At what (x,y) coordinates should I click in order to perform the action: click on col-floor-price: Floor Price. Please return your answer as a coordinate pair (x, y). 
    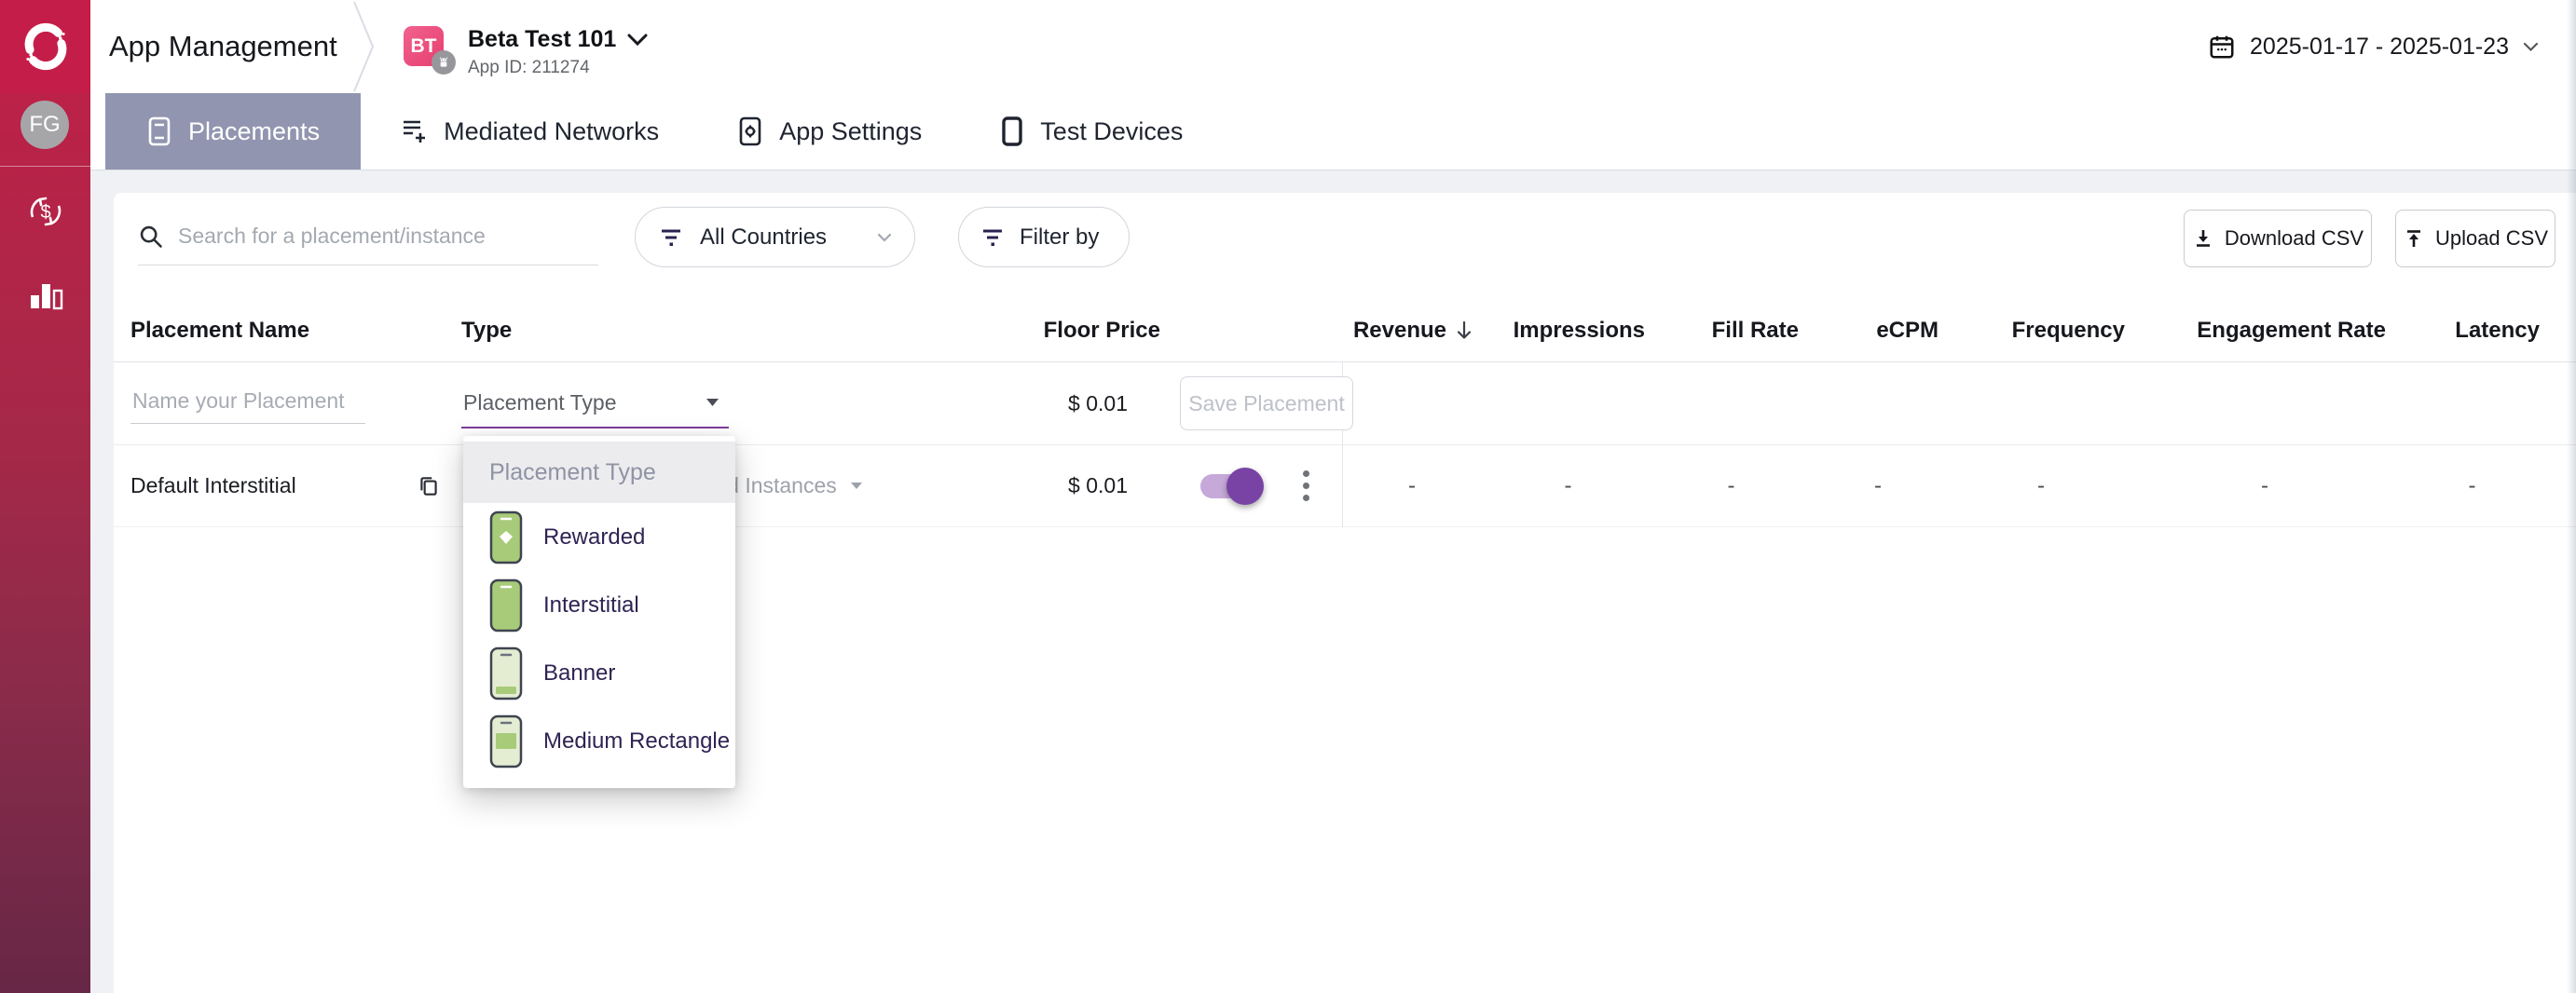
    Looking at the image, I should click on (1101, 331).